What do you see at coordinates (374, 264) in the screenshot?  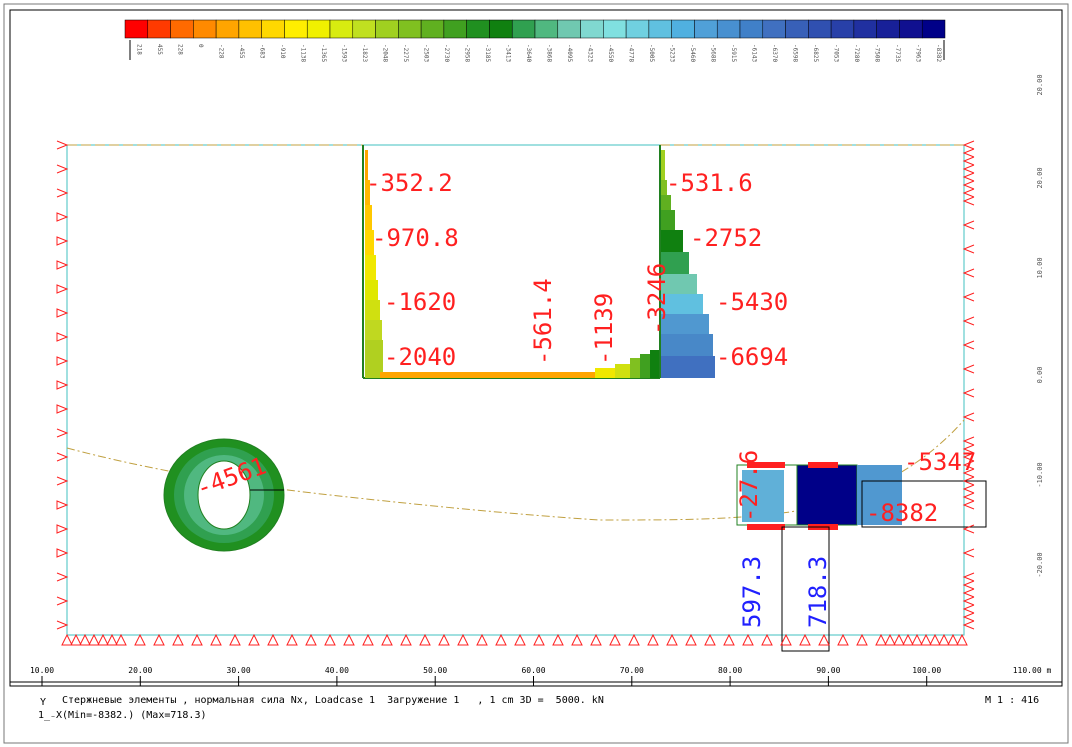 I see `left-wall-diagram` at bounding box center [374, 264].